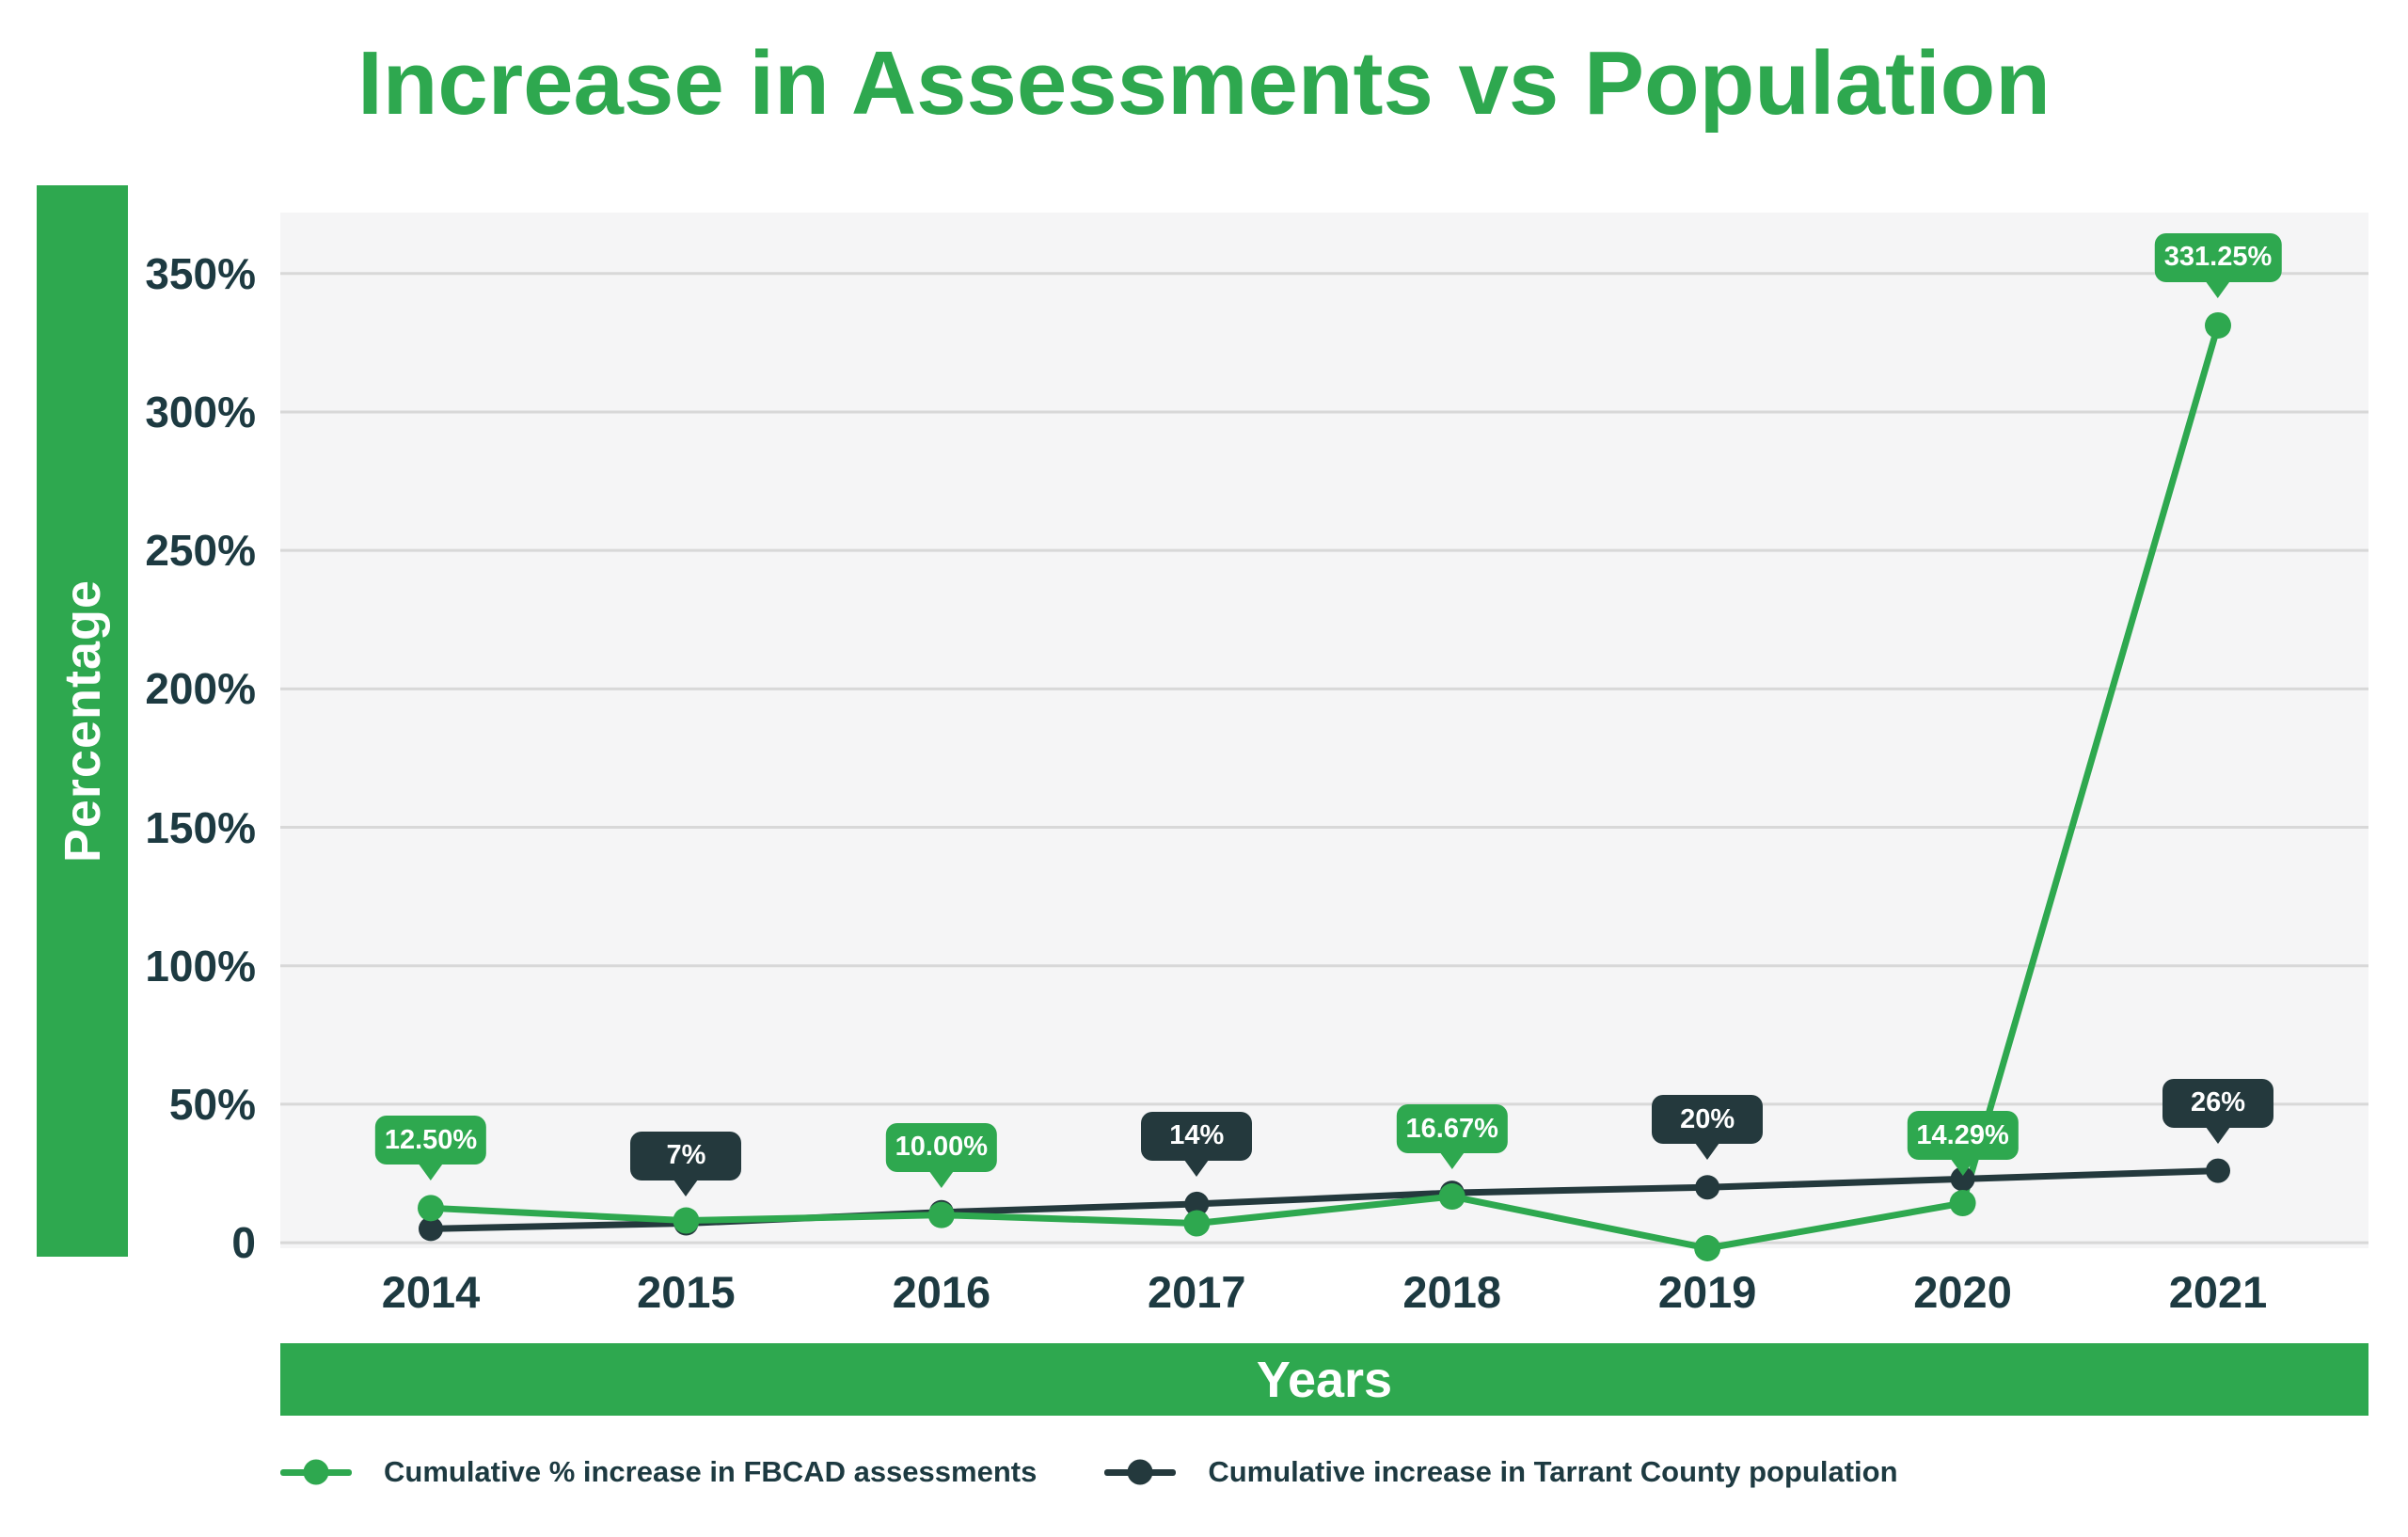 This screenshot has height=1537, width=2408. What do you see at coordinates (201, 827) in the screenshot?
I see `y-tick-label-150: 150%` at bounding box center [201, 827].